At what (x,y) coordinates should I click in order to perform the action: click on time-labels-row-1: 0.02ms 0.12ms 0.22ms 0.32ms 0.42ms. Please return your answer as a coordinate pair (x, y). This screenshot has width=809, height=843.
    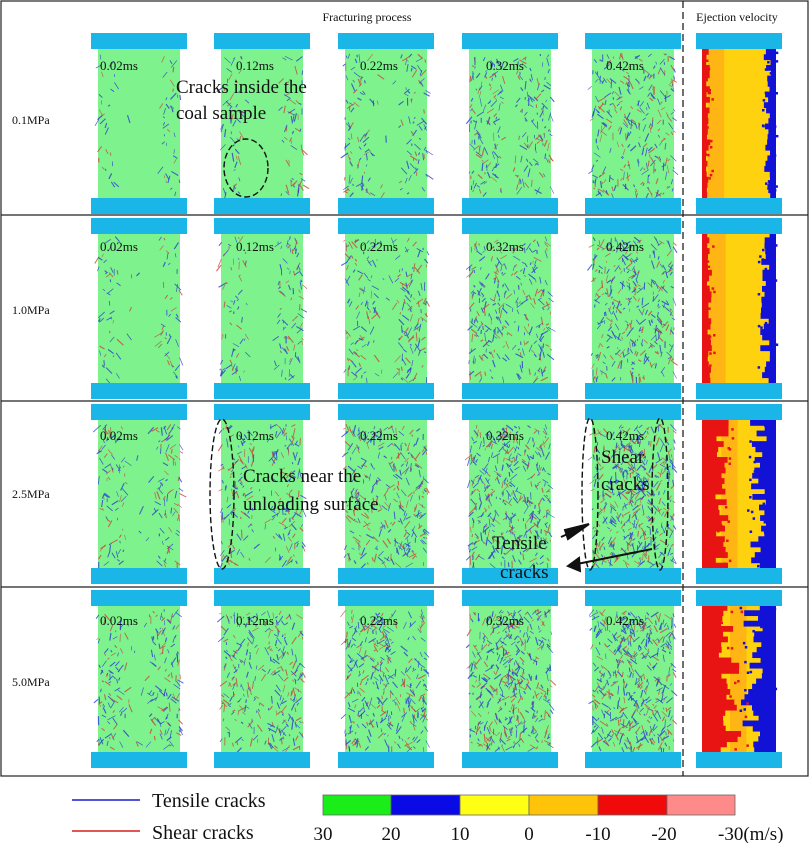
    Looking at the image, I should click on (372, 65).